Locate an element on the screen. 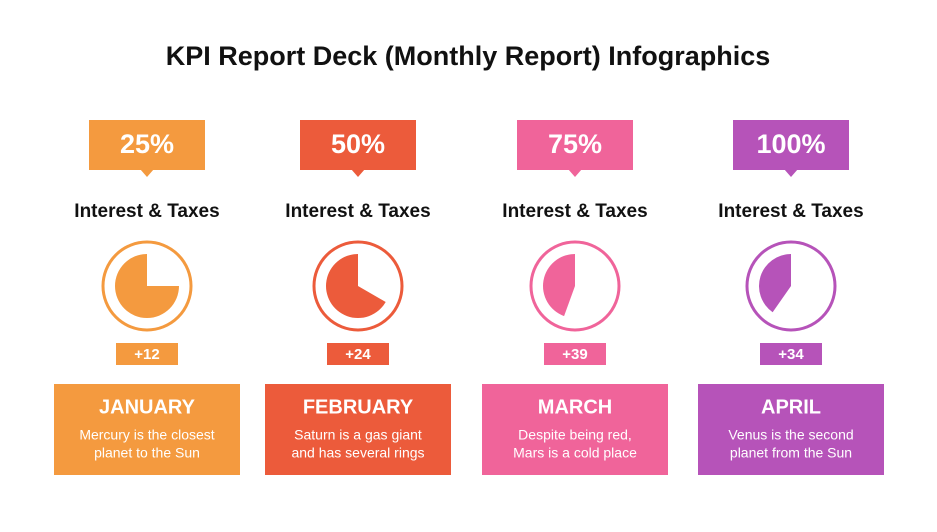 This screenshot has height=532, width=937. month-description: and has several rings is located at coordinates (357, 453).